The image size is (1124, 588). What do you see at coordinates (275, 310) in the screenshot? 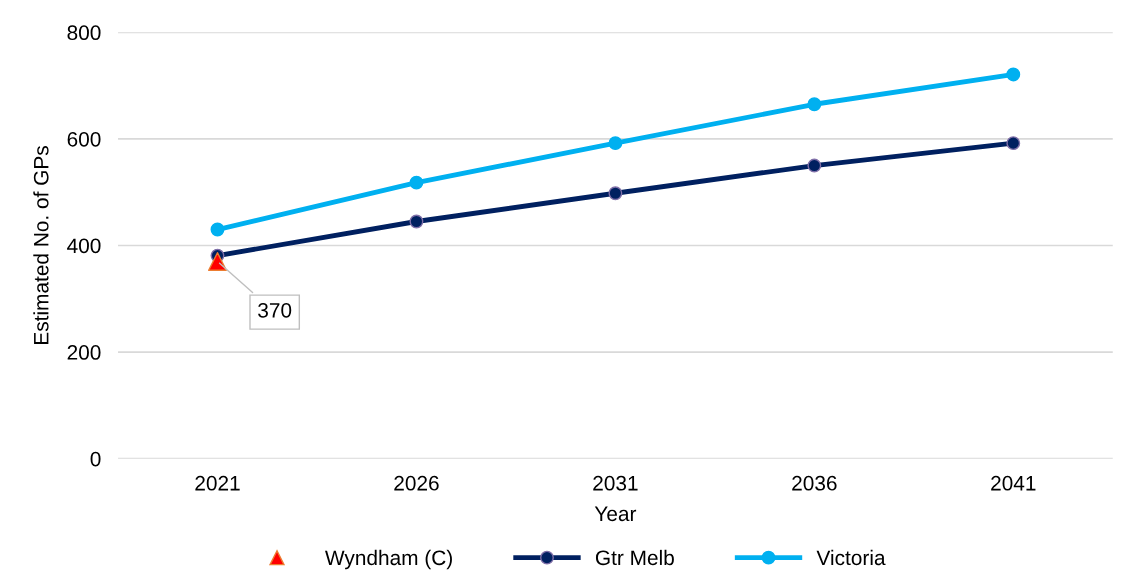
I see `data-label: 370` at bounding box center [275, 310].